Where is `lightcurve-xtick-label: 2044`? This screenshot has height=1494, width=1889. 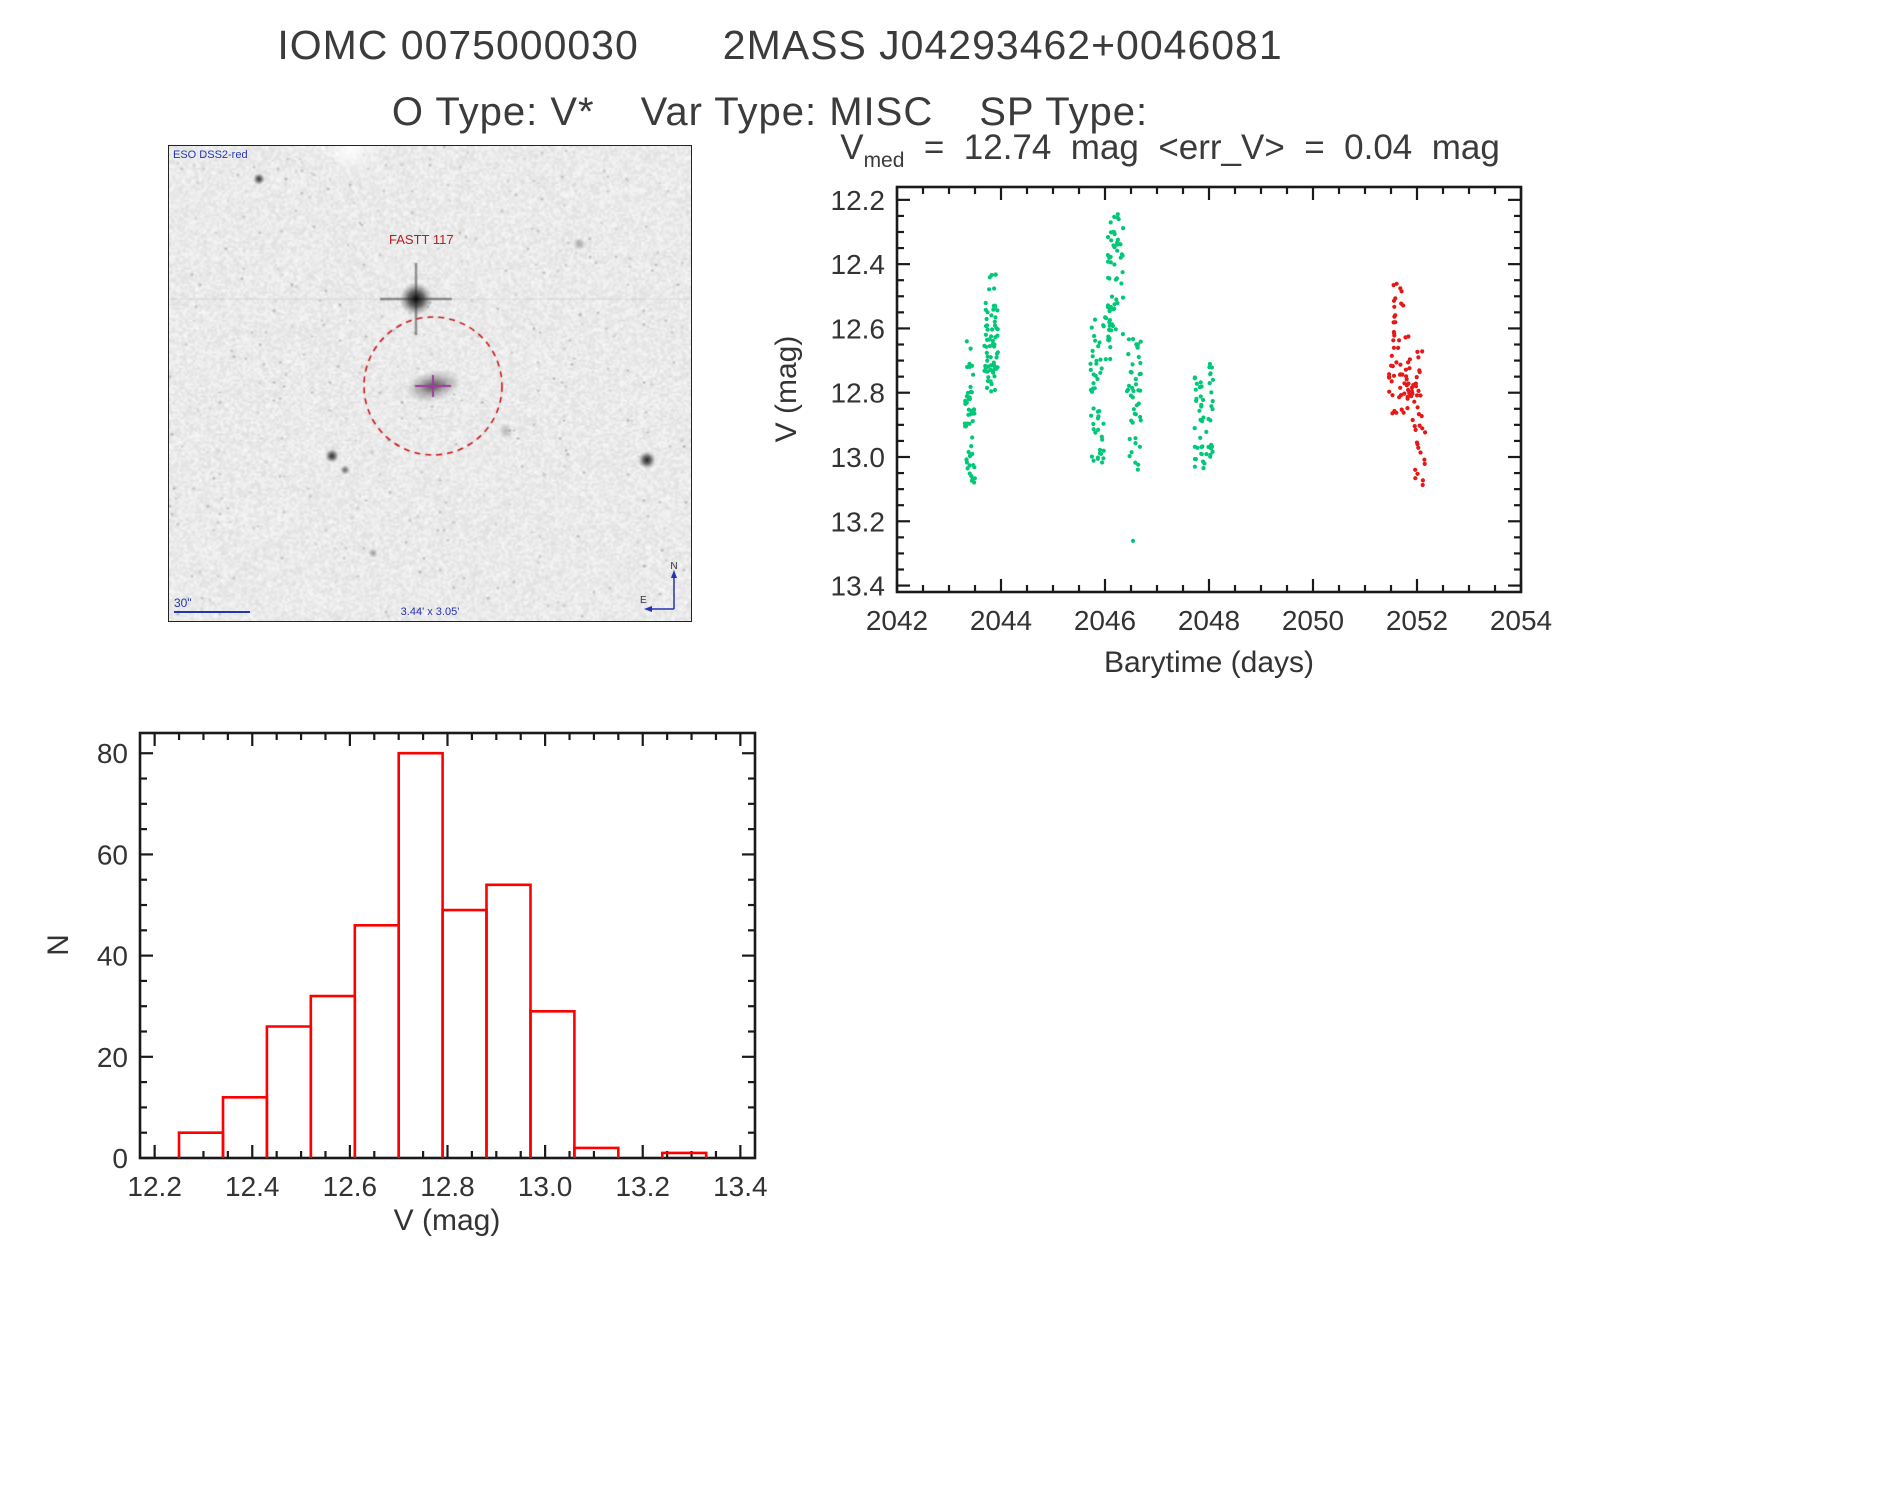 lightcurve-xtick-label: 2044 is located at coordinates (1001, 620).